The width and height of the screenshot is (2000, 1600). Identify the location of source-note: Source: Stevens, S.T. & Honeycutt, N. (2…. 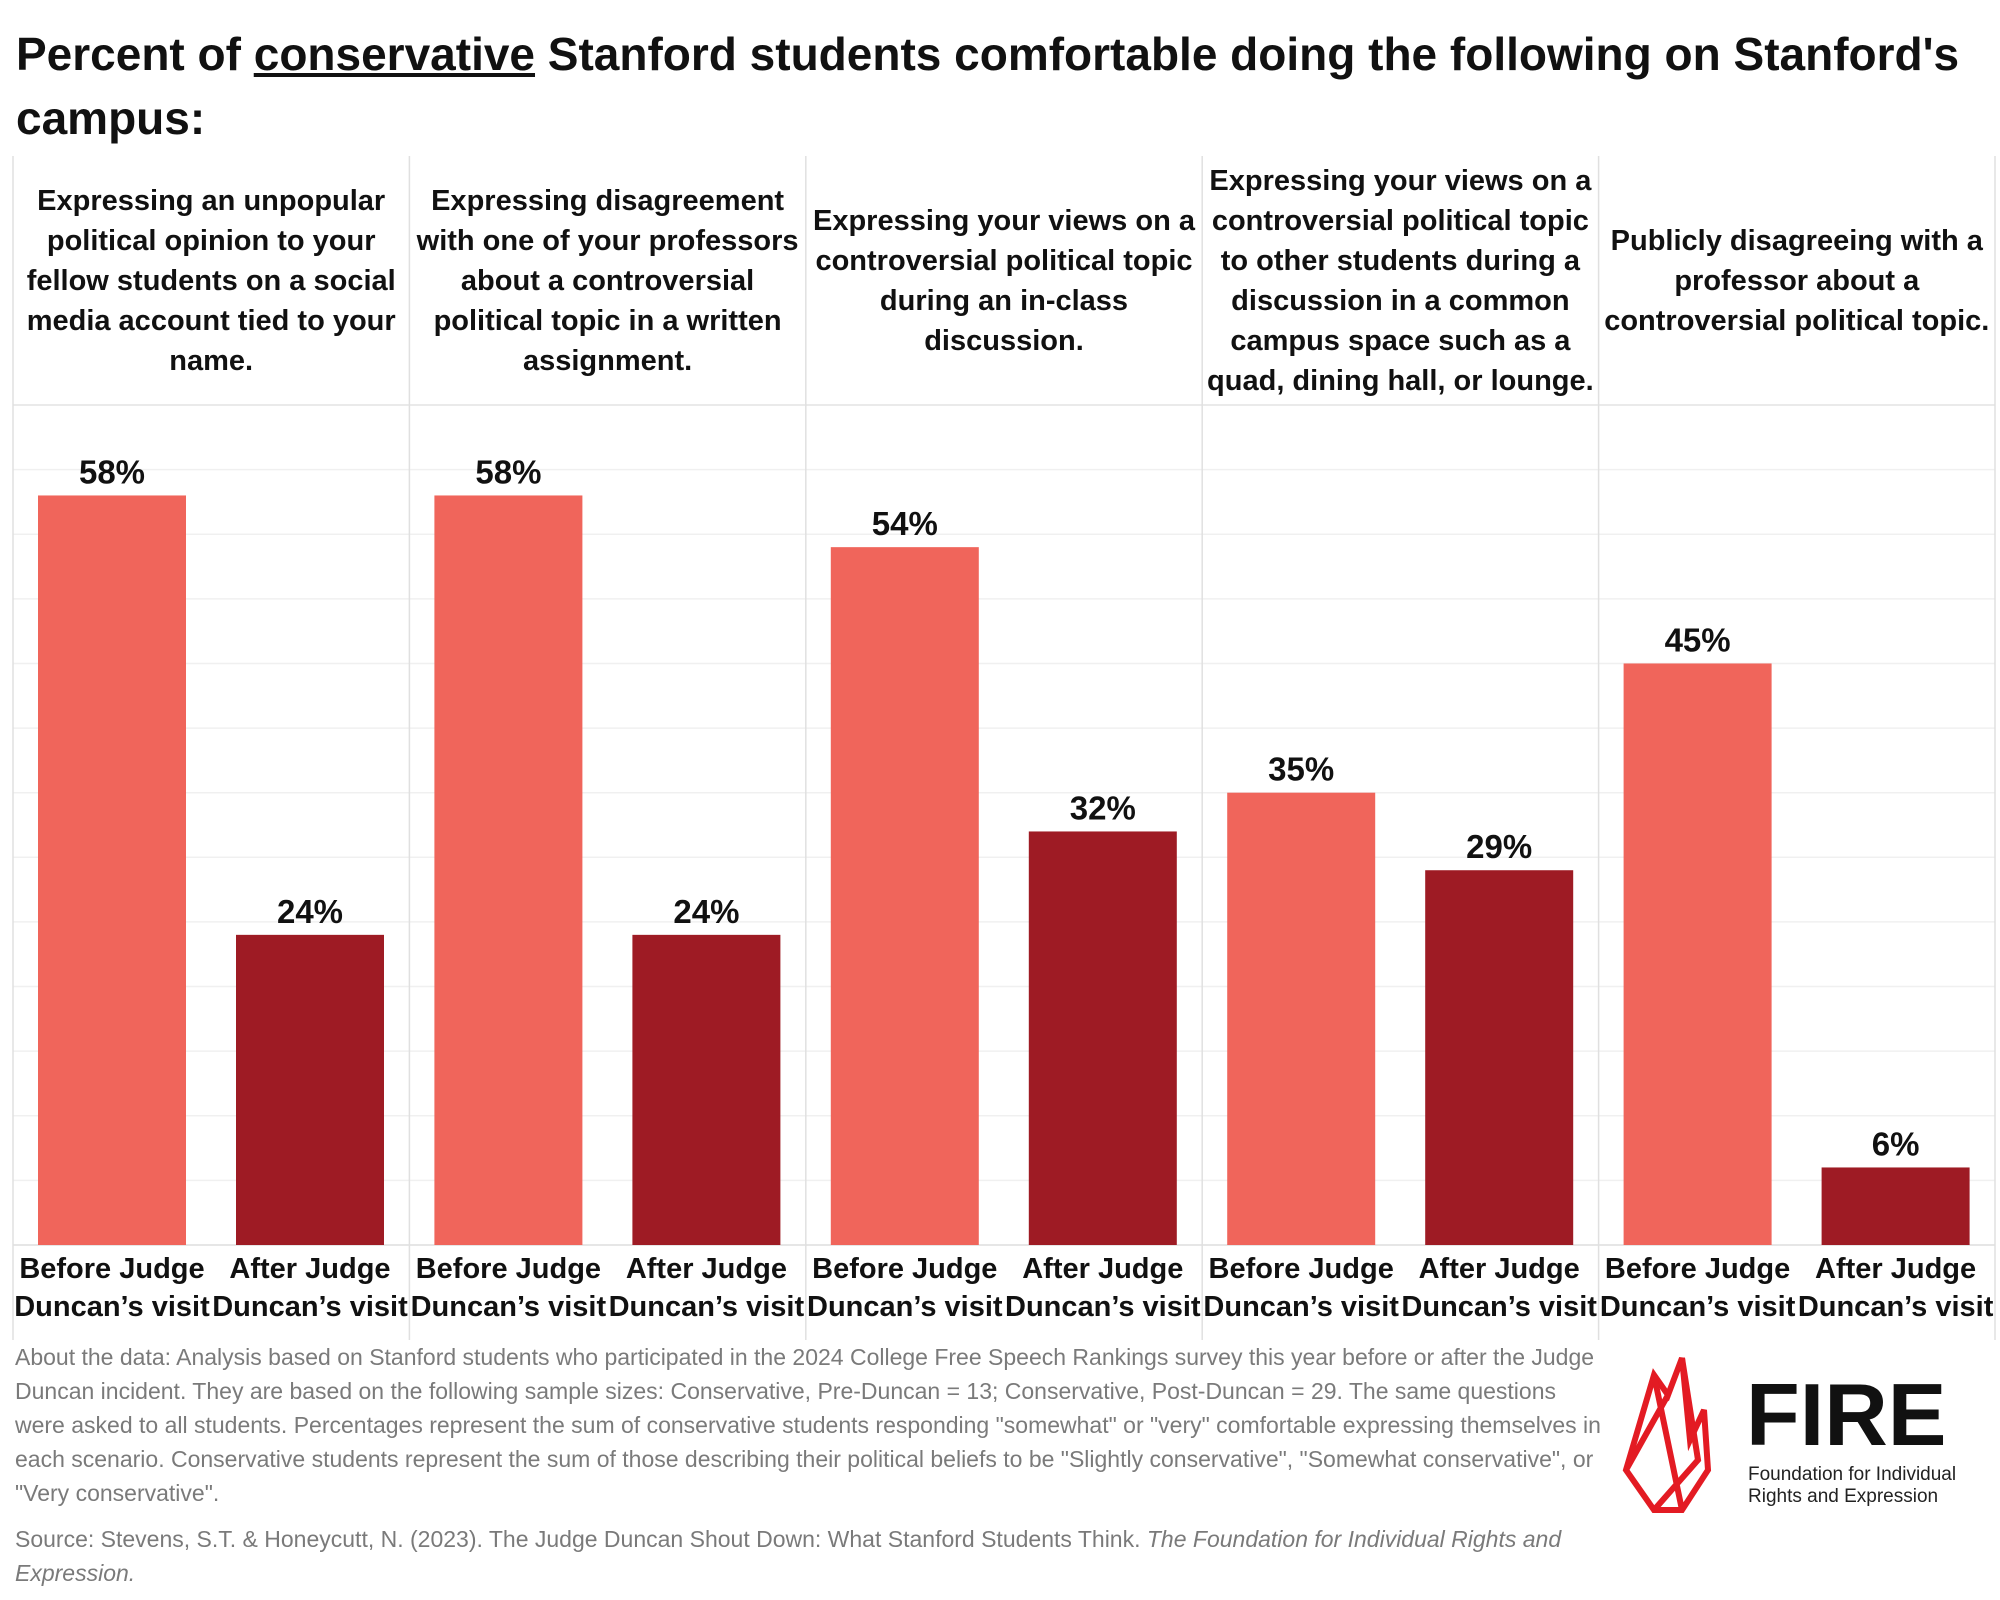
(810, 1556).